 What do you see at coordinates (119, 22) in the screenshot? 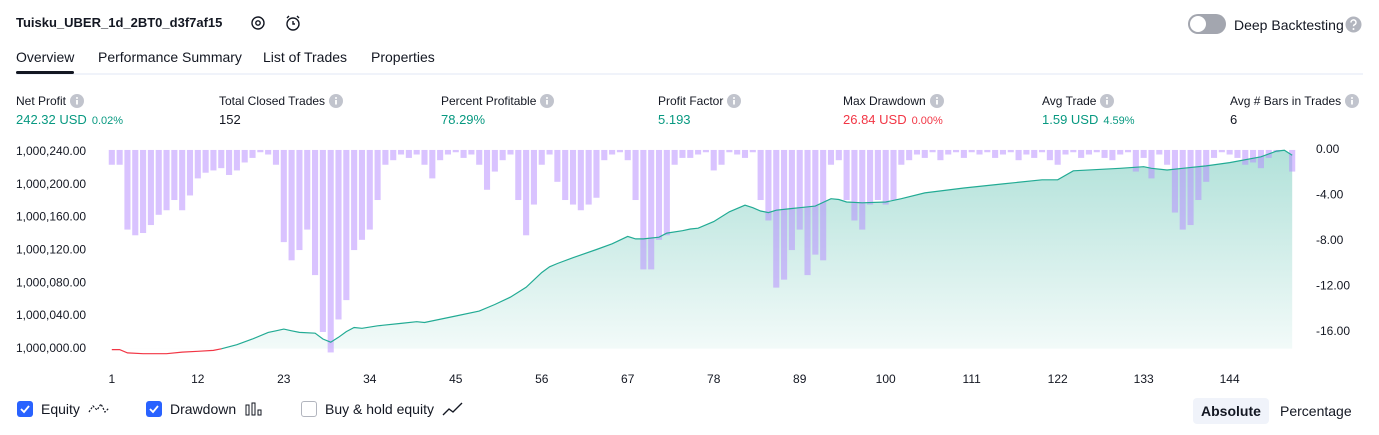
I see `strategy-title: Tuisku_UBER_1d_2BT0_d3f7af15` at bounding box center [119, 22].